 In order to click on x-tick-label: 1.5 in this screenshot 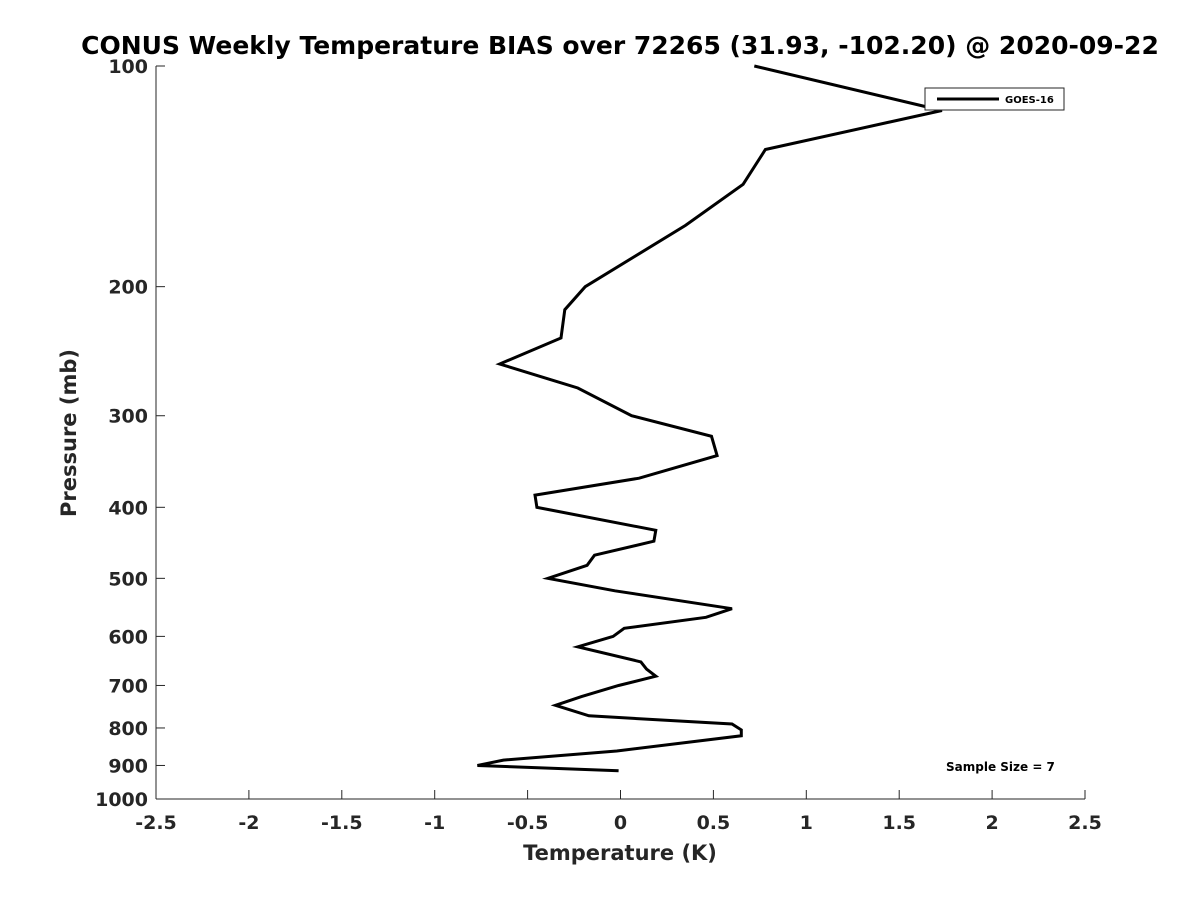, I will do `click(899, 823)`.